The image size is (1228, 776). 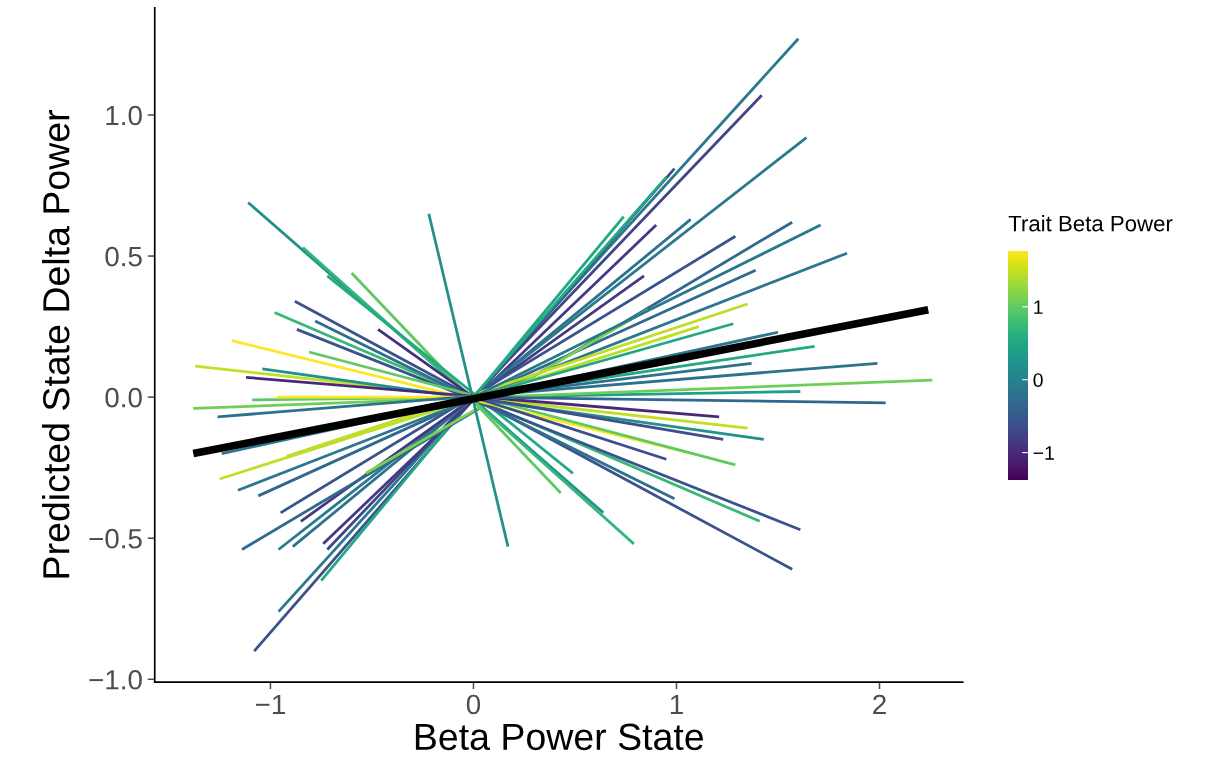 What do you see at coordinates (56, 344) in the screenshot?
I see `y-axis-title: Predicted State Delta Power` at bounding box center [56, 344].